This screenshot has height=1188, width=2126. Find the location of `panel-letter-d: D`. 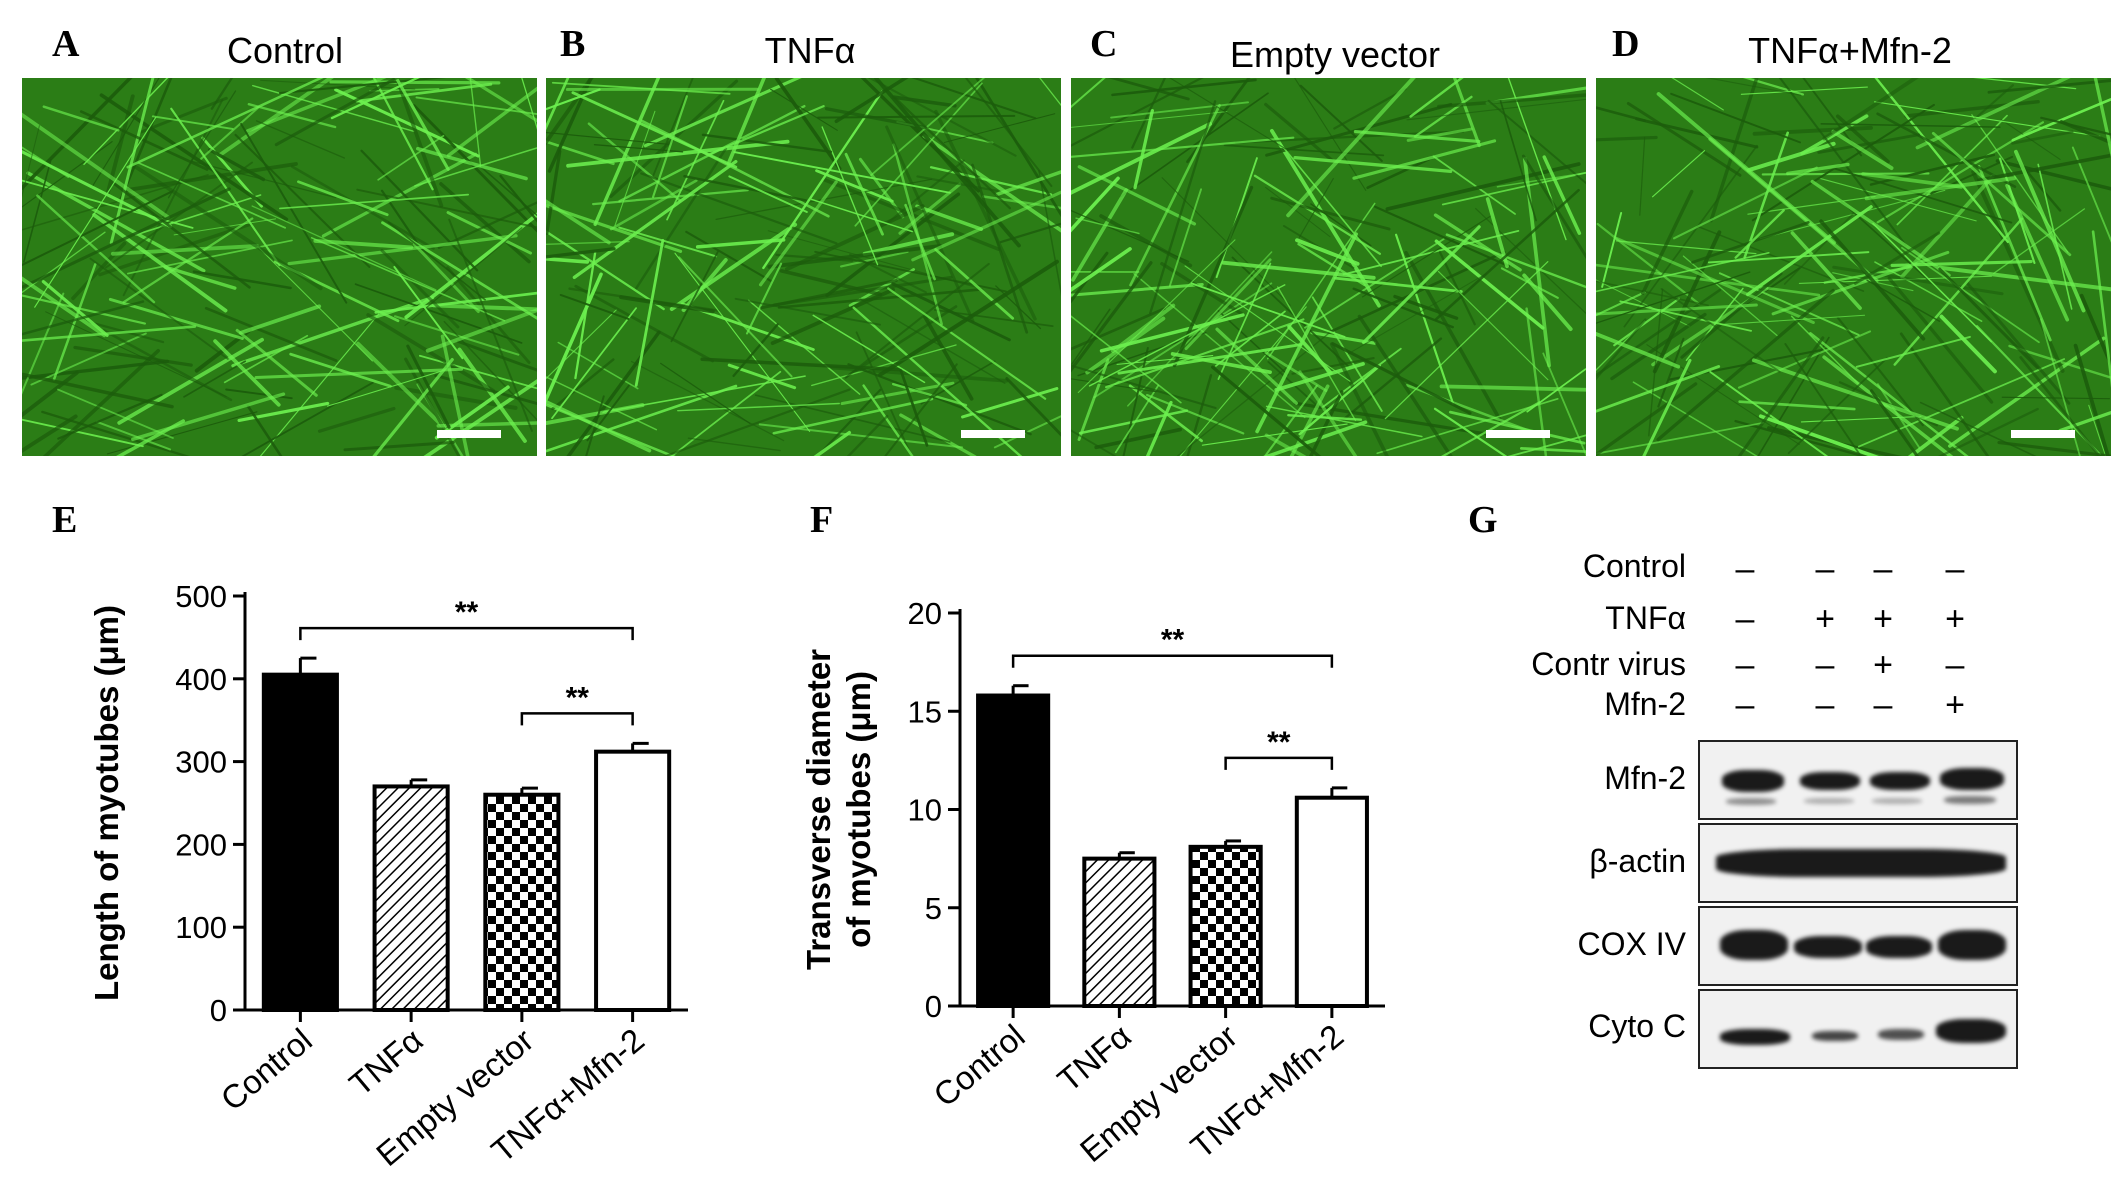

panel-letter-d: D is located at coordinates (1626, 44).